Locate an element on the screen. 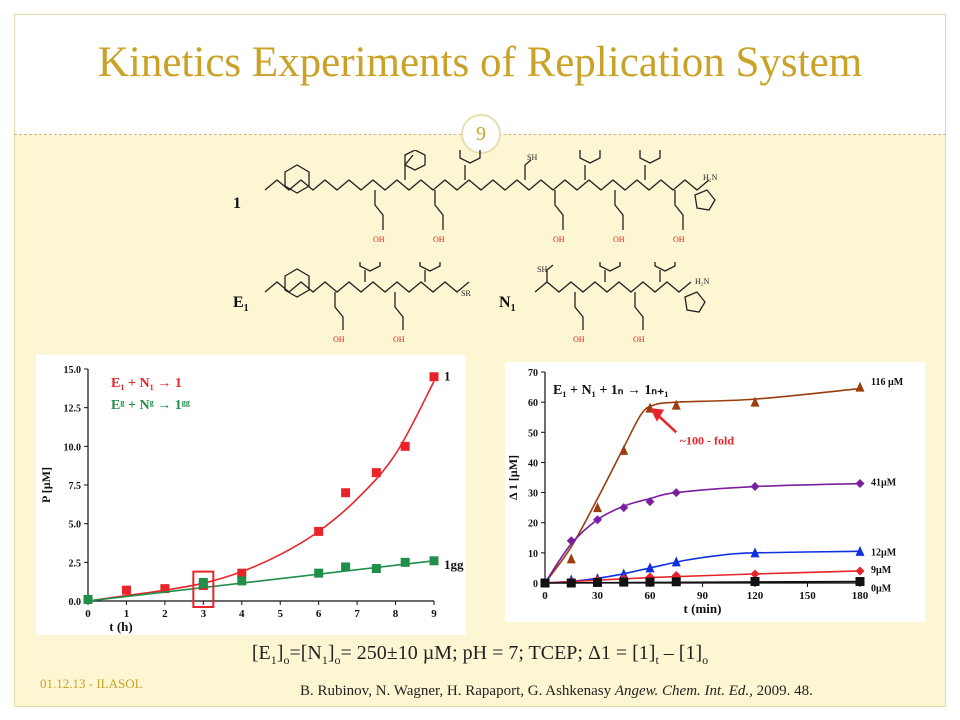 Image resolution: width=960 pixels, height=720 pixels. y-tick-label: 50 is located at coordinates (533, 433).